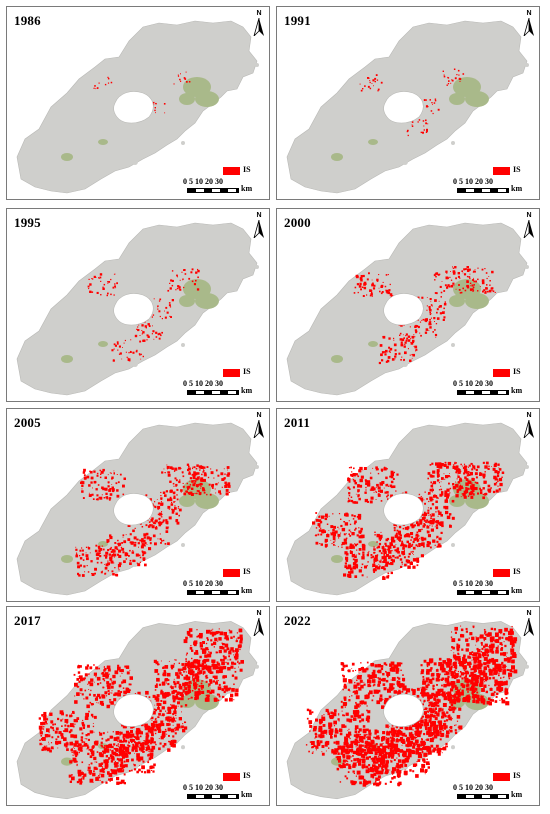 This screenshot has width=550, height=814. What do you see at coordinates (135, 364) in the screenshot?
I see `island` at bounding box center [135, 364].